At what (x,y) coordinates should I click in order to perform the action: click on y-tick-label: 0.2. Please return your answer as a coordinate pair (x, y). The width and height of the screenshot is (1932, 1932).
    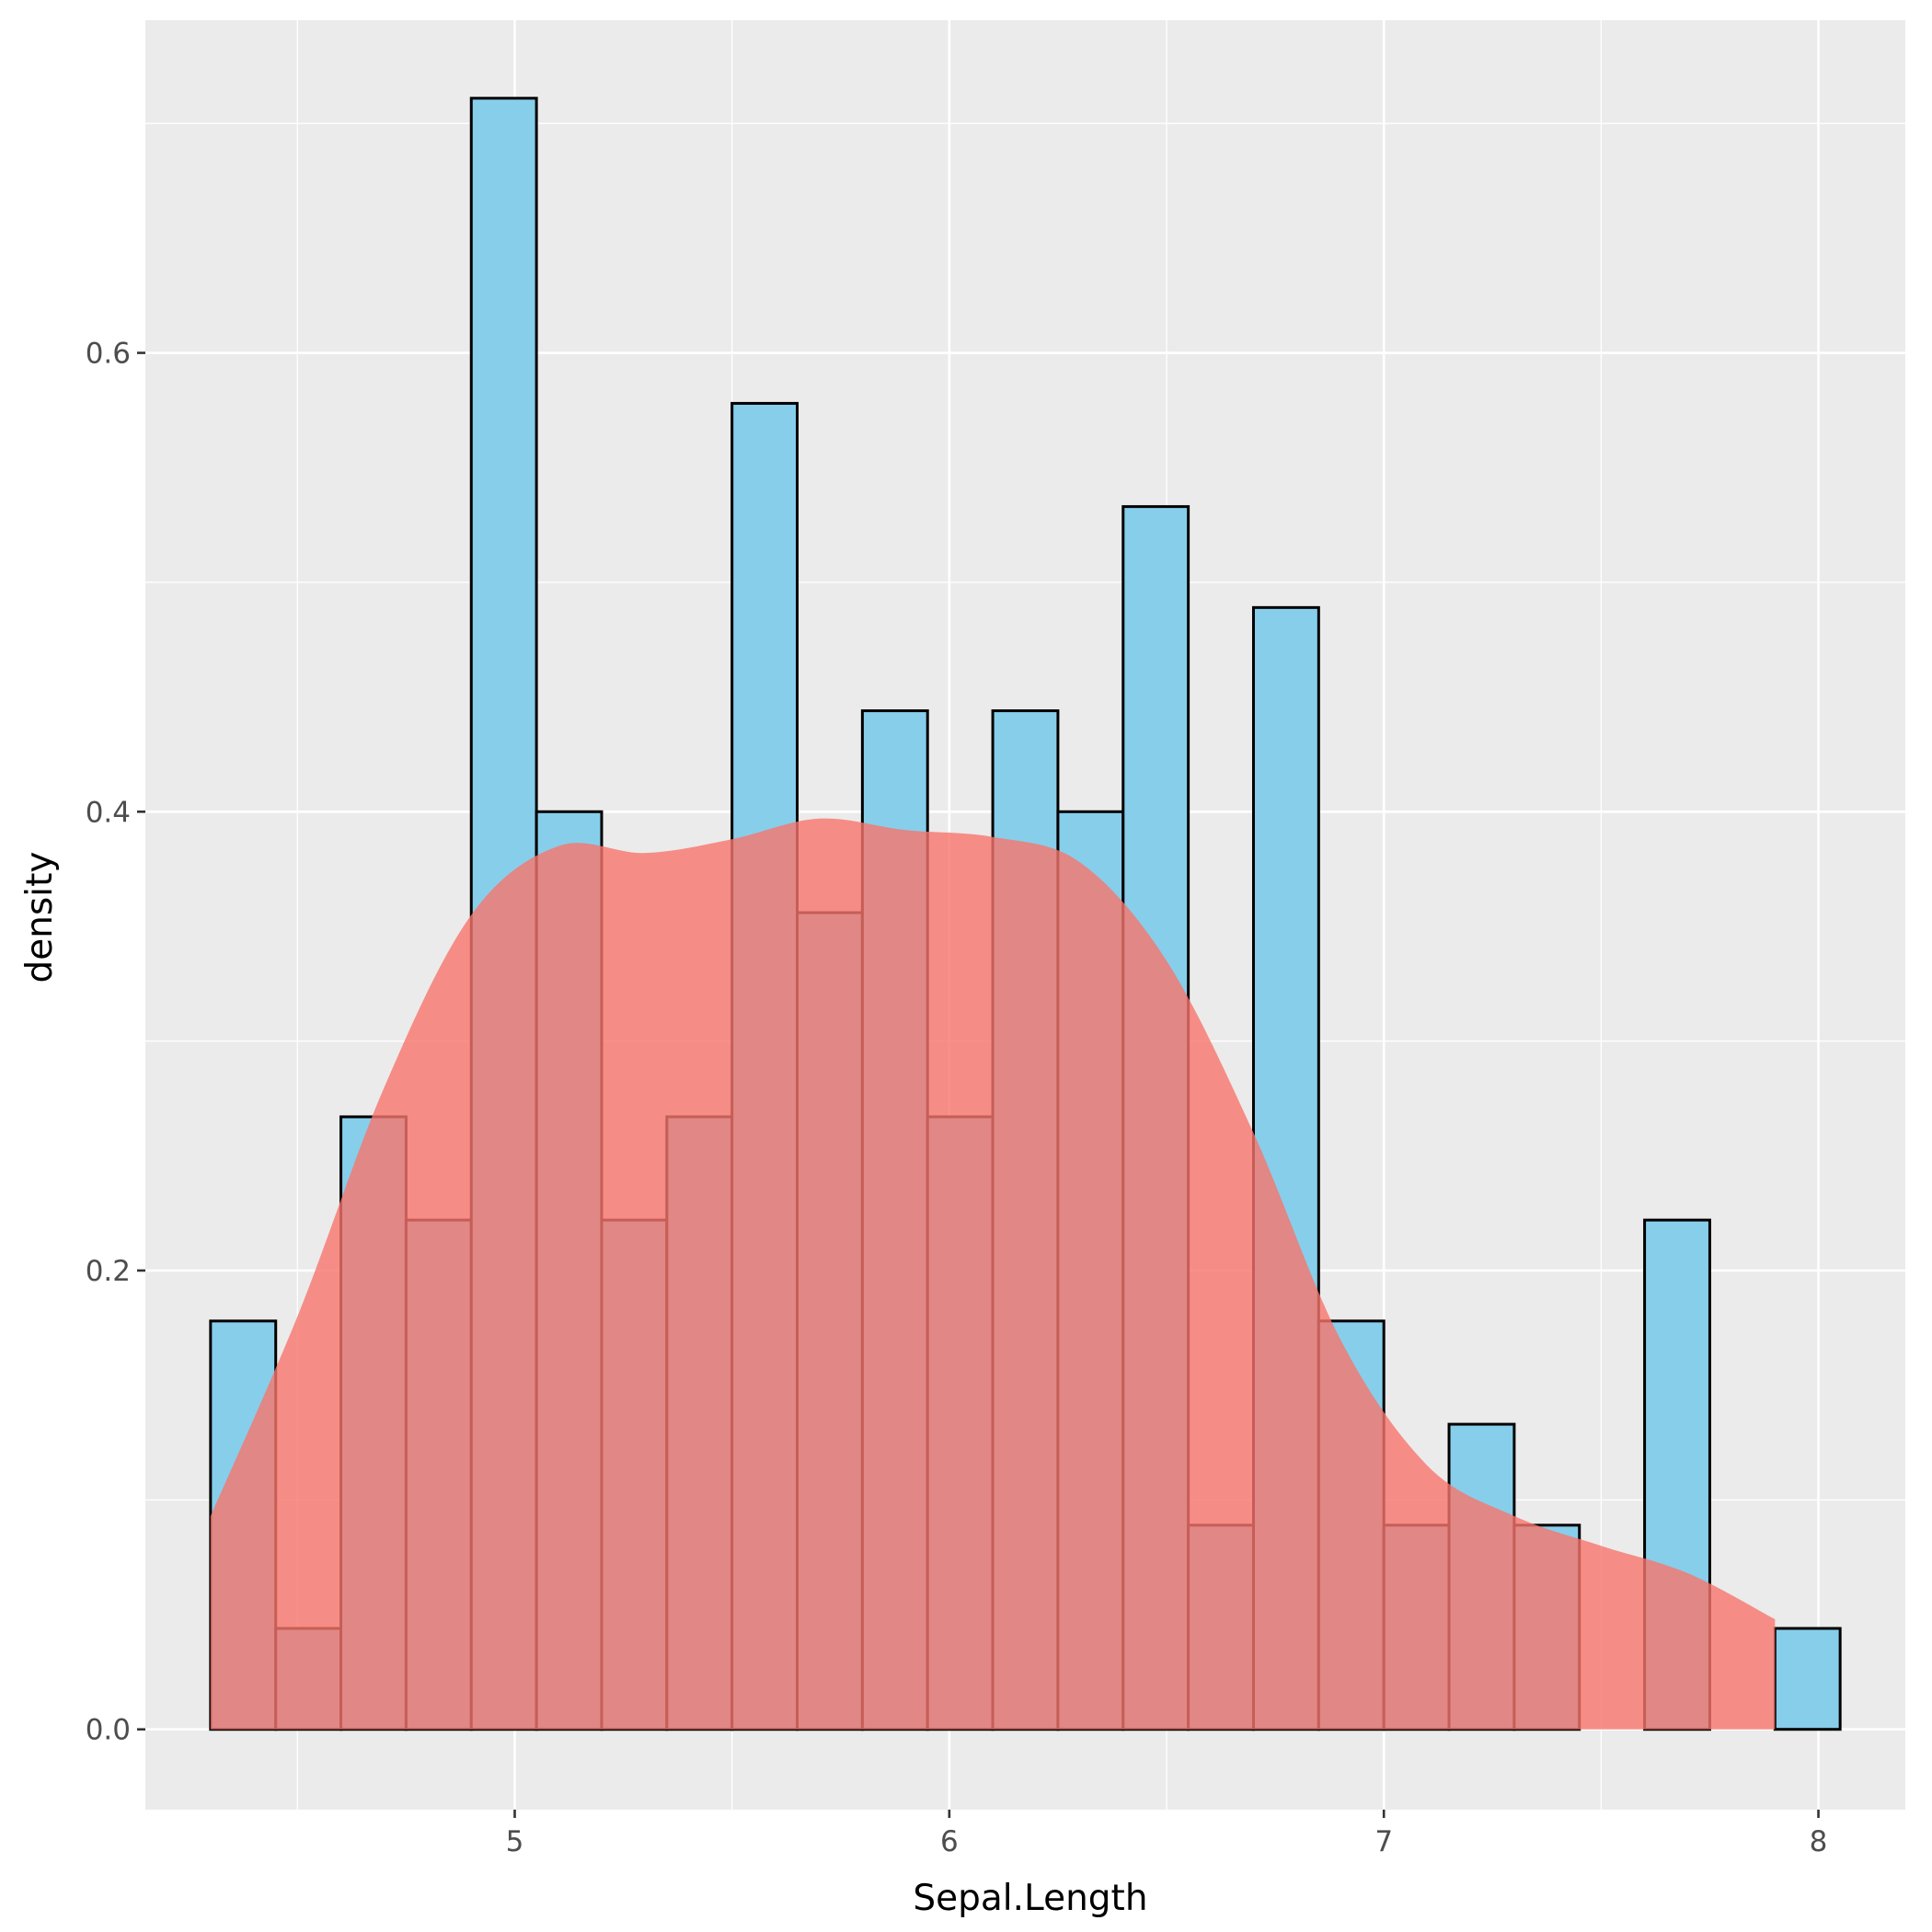
    Looking at the image, I should click on (108, 1271).